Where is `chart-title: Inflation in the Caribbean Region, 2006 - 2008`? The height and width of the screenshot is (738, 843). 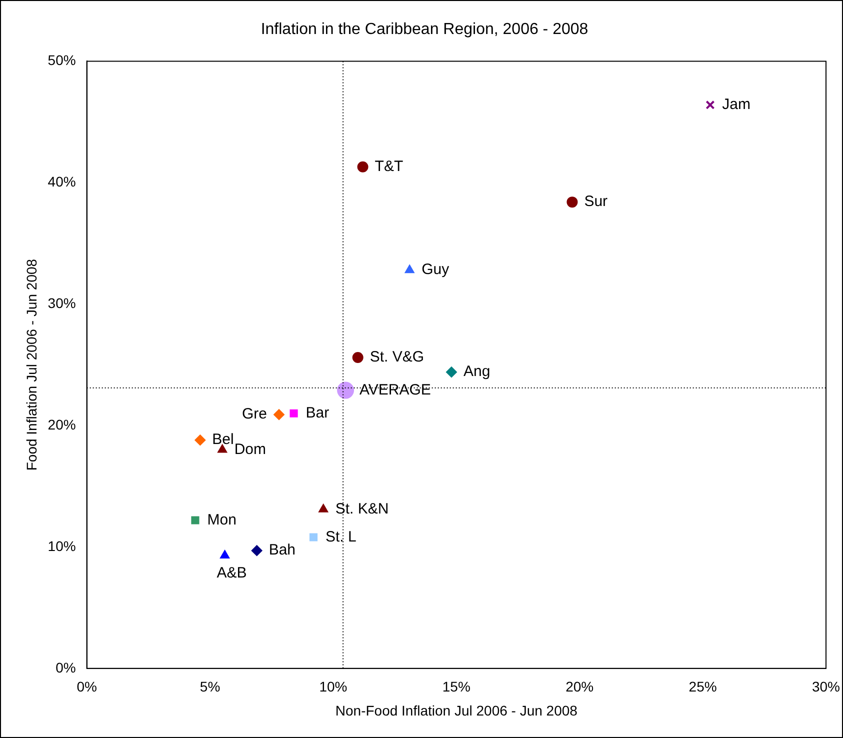 chart-title: Inflation in the Caribbean Region, 2006 - 2008 is located at coordinates (424, 29).